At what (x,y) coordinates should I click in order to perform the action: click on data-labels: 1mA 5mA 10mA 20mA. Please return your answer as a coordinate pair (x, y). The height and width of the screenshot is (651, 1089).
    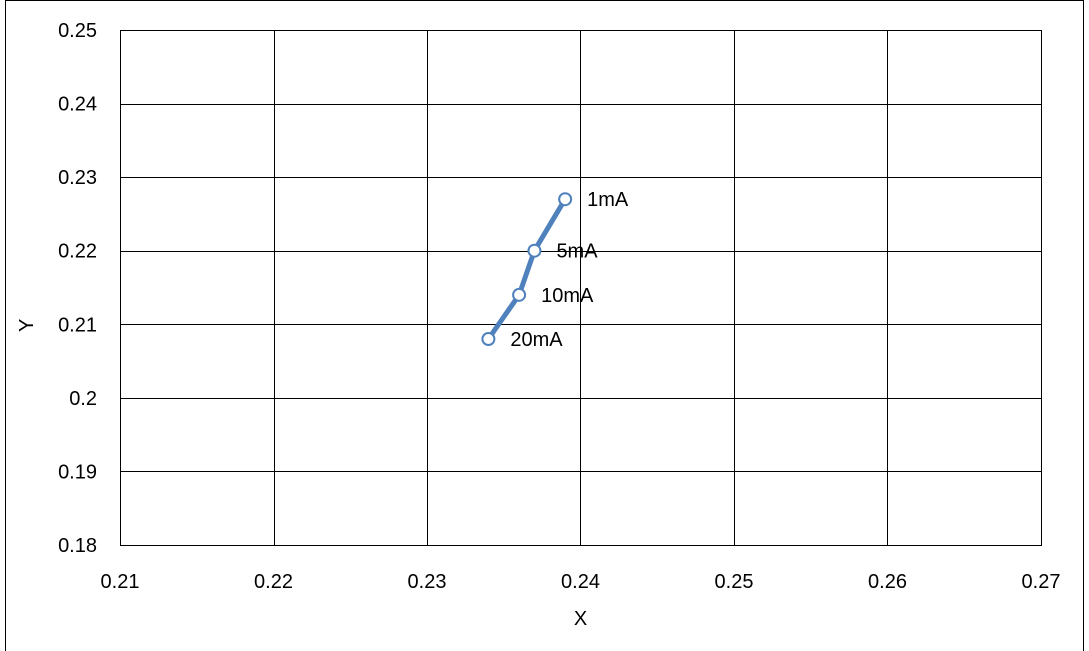
    Looking at the image, I should click on (569, 270).